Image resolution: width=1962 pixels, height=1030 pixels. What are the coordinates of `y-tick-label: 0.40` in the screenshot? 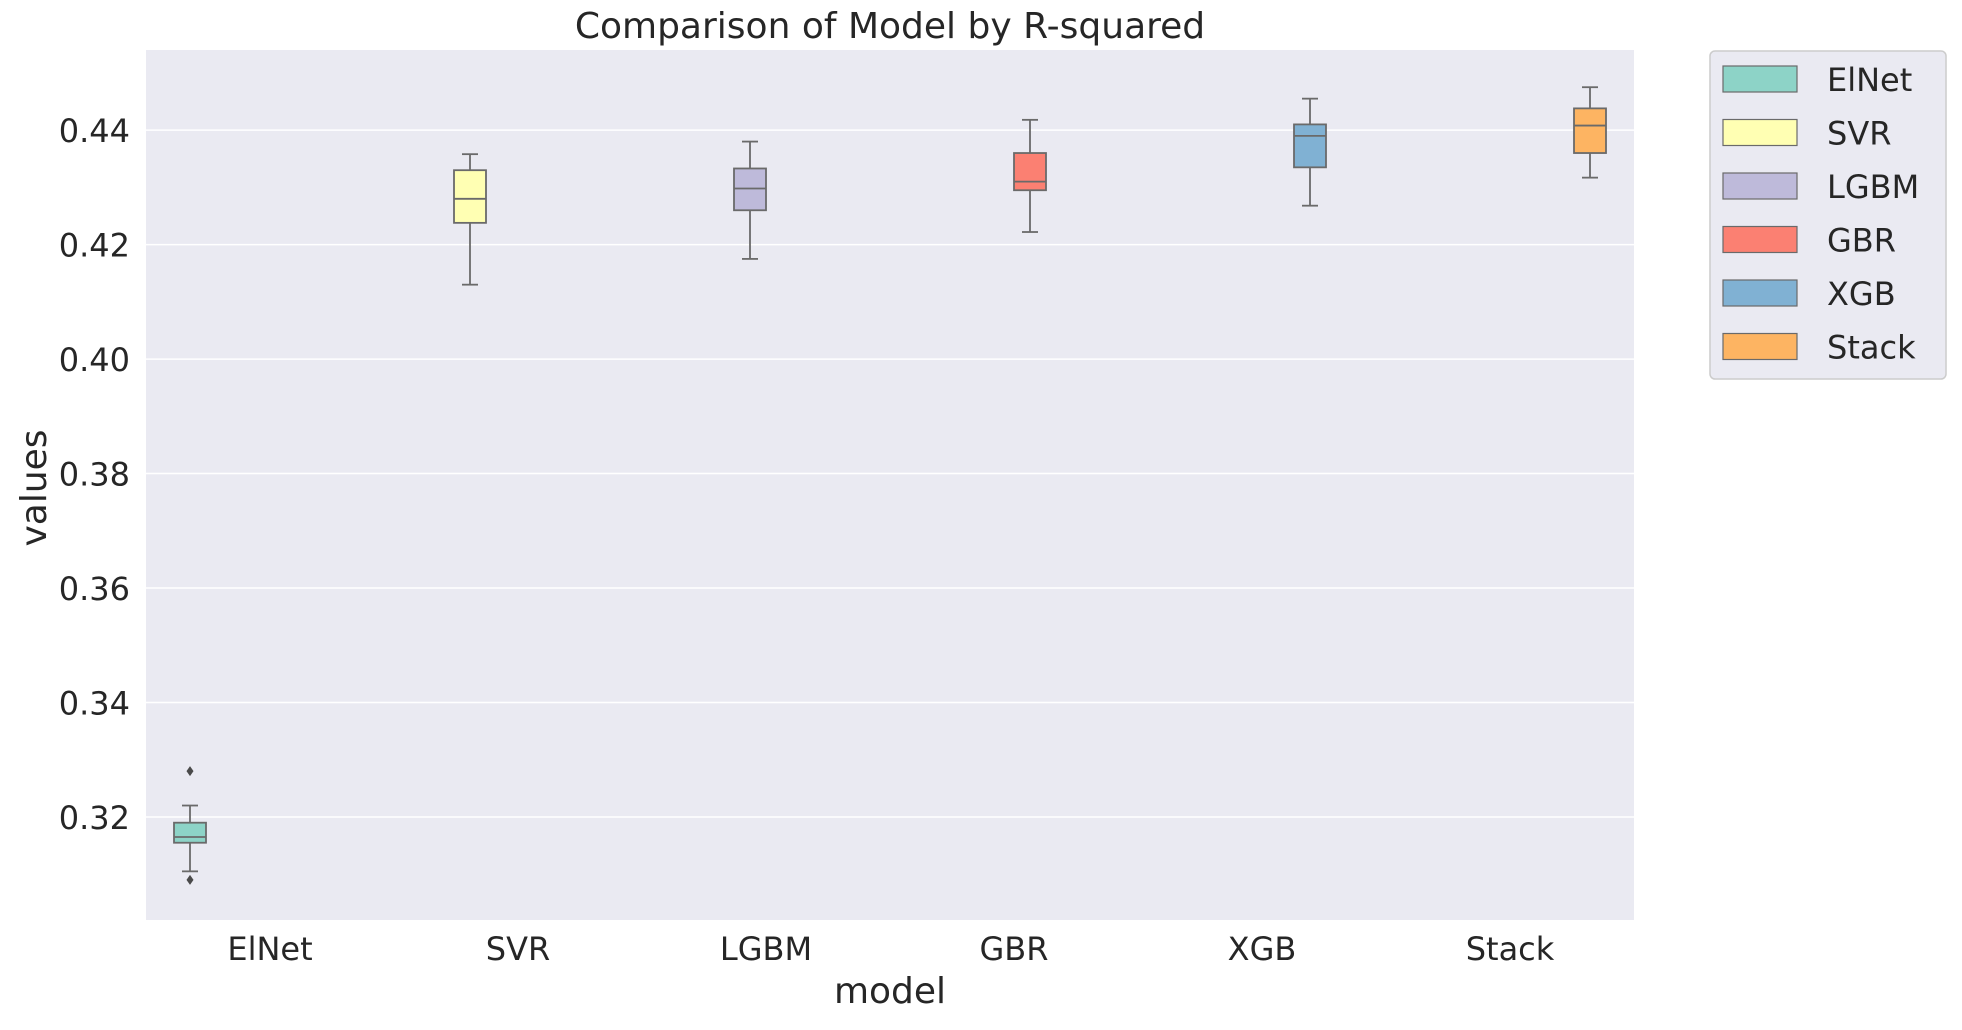 It's located at (94, 360).